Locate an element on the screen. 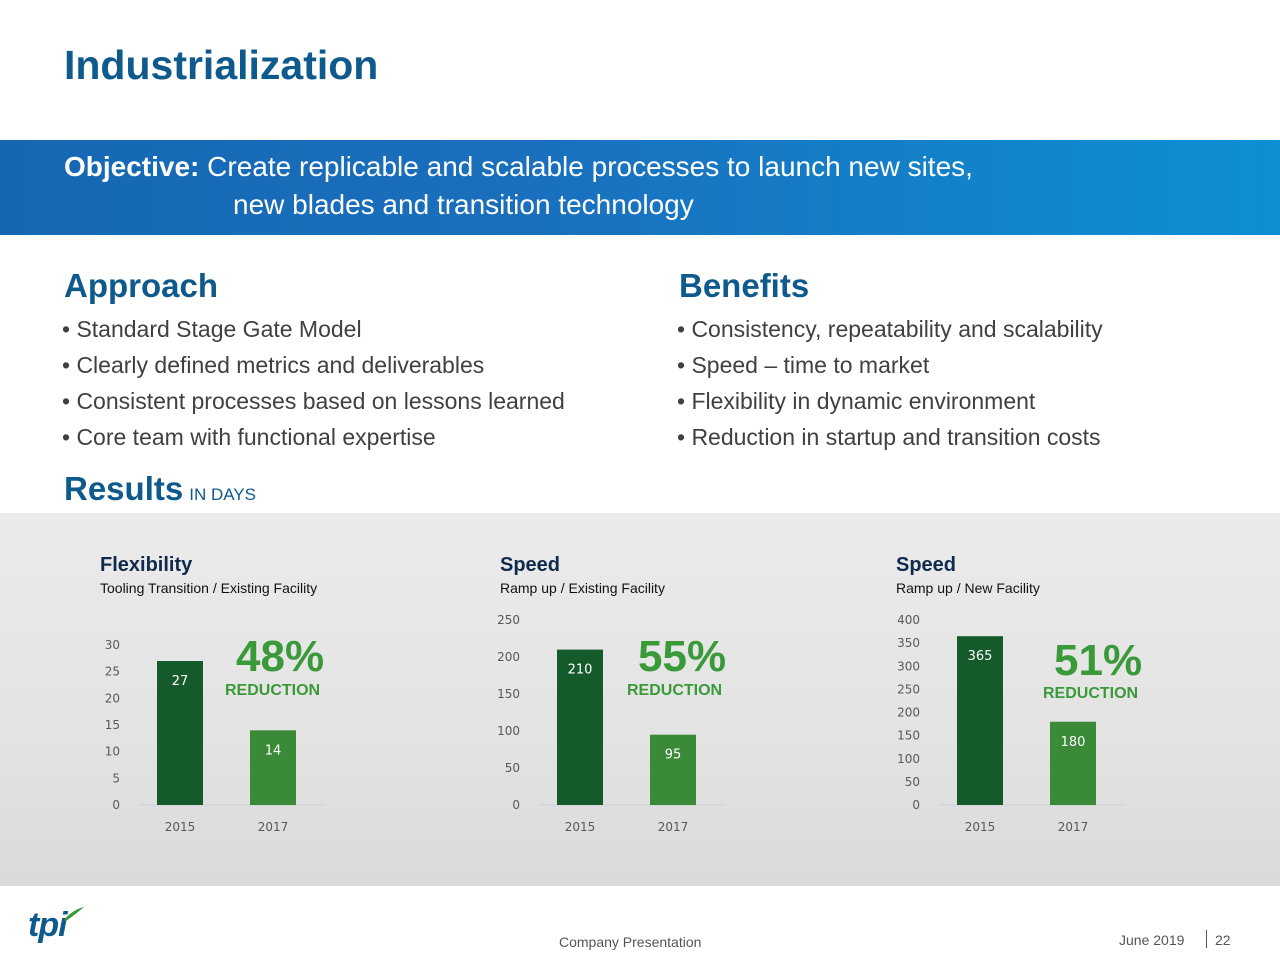  chart-3-speed-new: 0 50 100 150 200 250 300 350 400 365 2015 180 2017 is located at coordinates (1011, 723).